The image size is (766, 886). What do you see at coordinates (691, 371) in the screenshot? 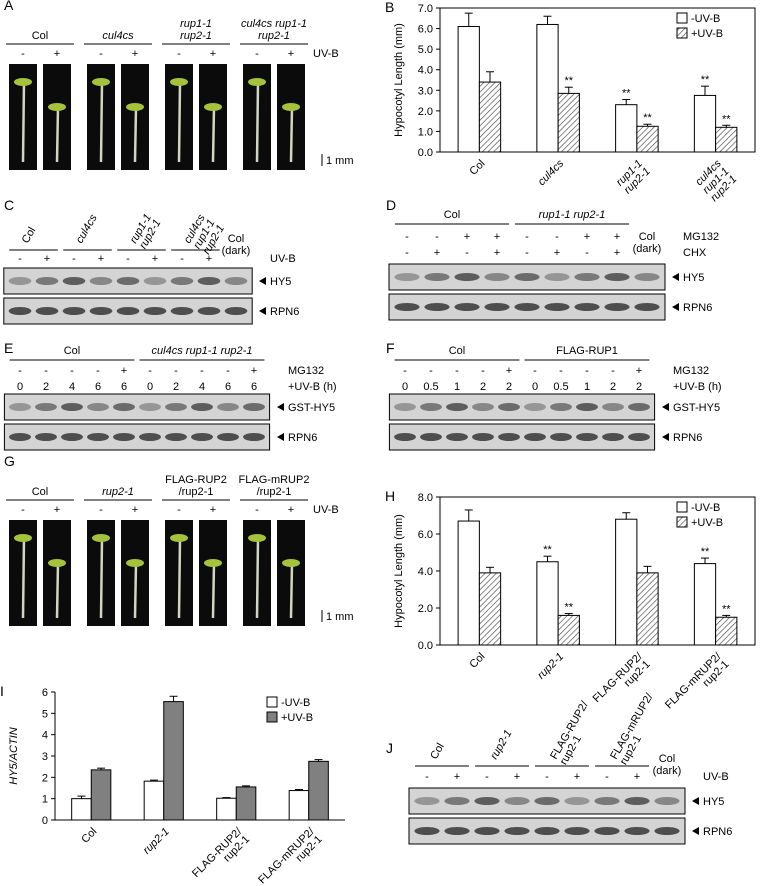
I see `row-label: MG132` at bounding box center [691, 371].